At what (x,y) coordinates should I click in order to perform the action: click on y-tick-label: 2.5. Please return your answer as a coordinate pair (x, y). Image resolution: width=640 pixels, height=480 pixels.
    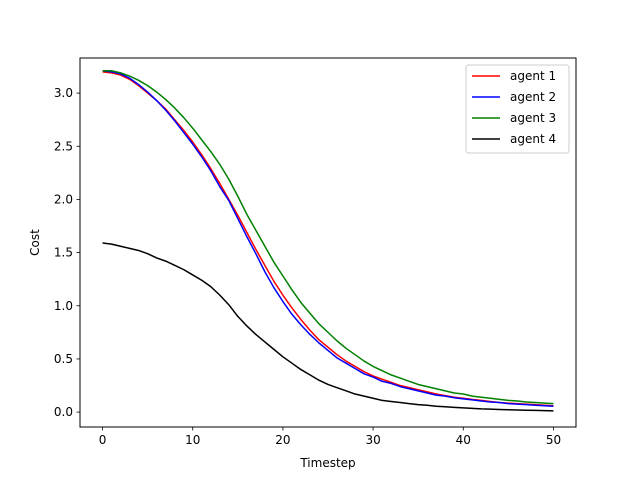
    Looking at the image, I should click on (63, 146).